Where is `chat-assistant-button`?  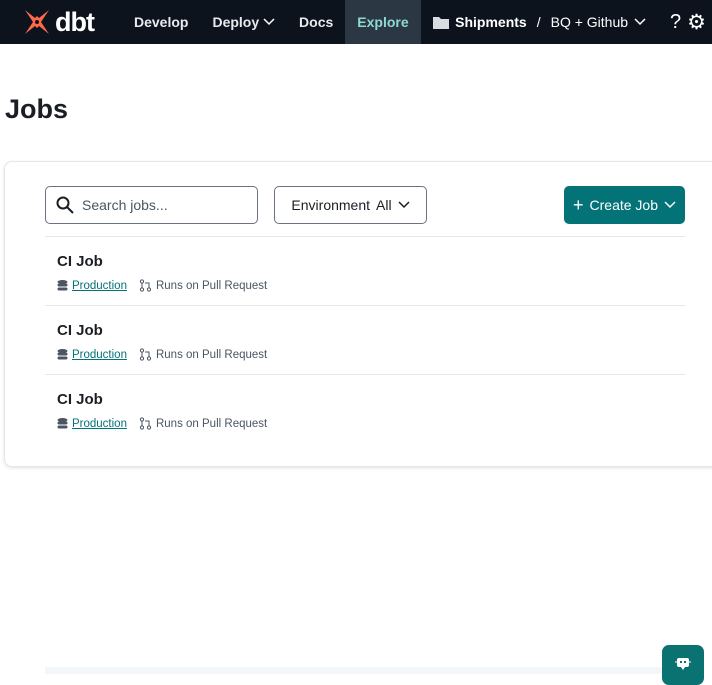
chat-assistant-button is located at coordinates (683, 665).